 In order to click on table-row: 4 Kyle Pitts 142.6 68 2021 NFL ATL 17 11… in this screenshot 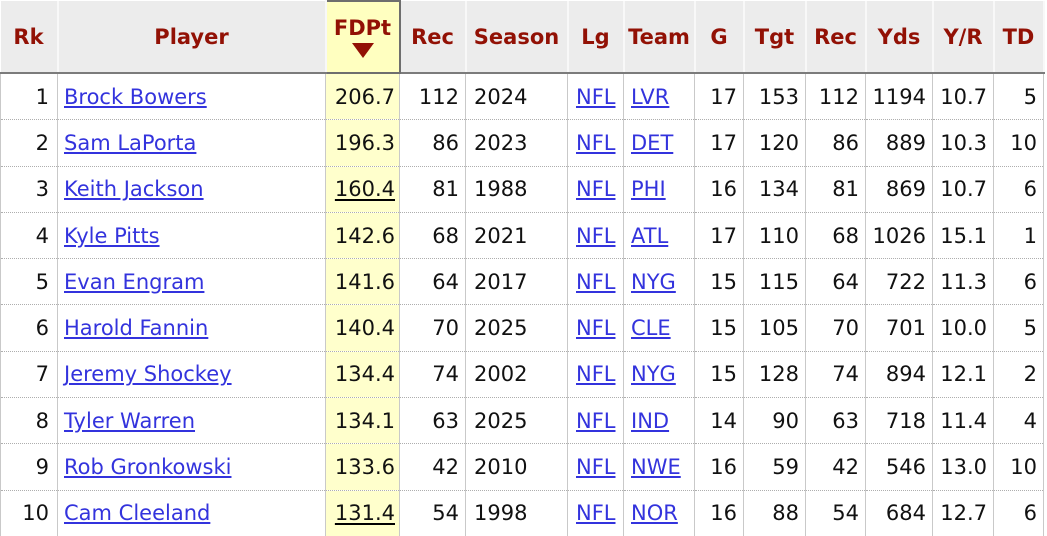, I will do `click(522, 235)`.